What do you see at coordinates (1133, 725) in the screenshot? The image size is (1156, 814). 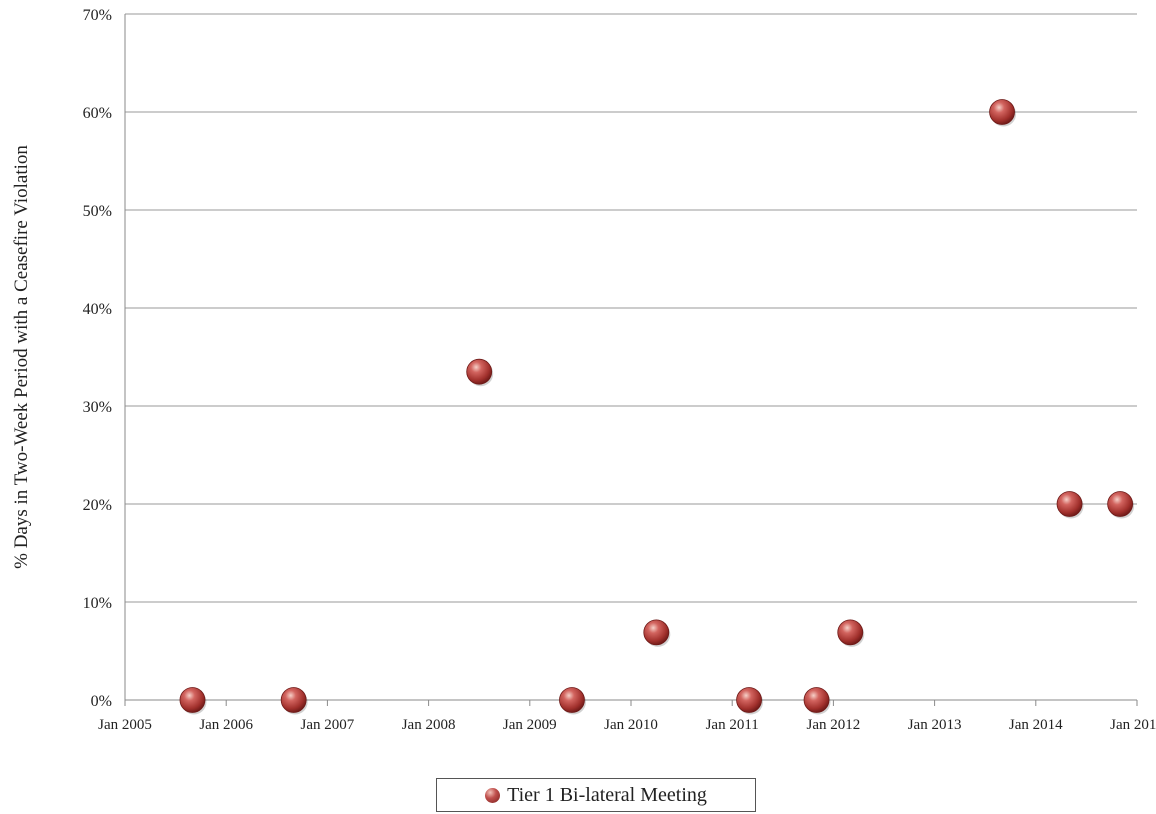 I see `x-tick-label: Jan 2015` at bounding box center [1133, 725].